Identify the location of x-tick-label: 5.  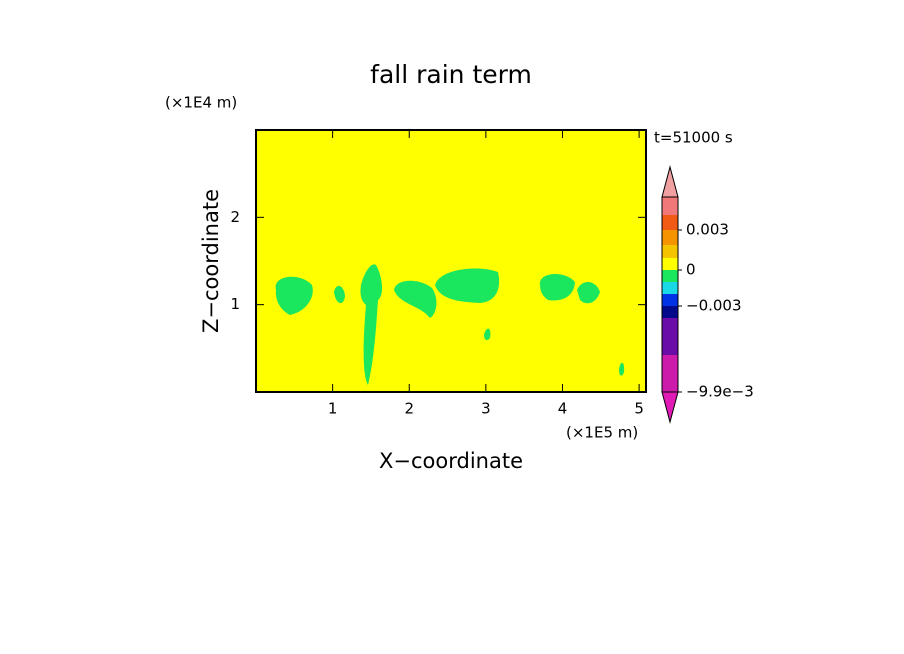
(639, 409).